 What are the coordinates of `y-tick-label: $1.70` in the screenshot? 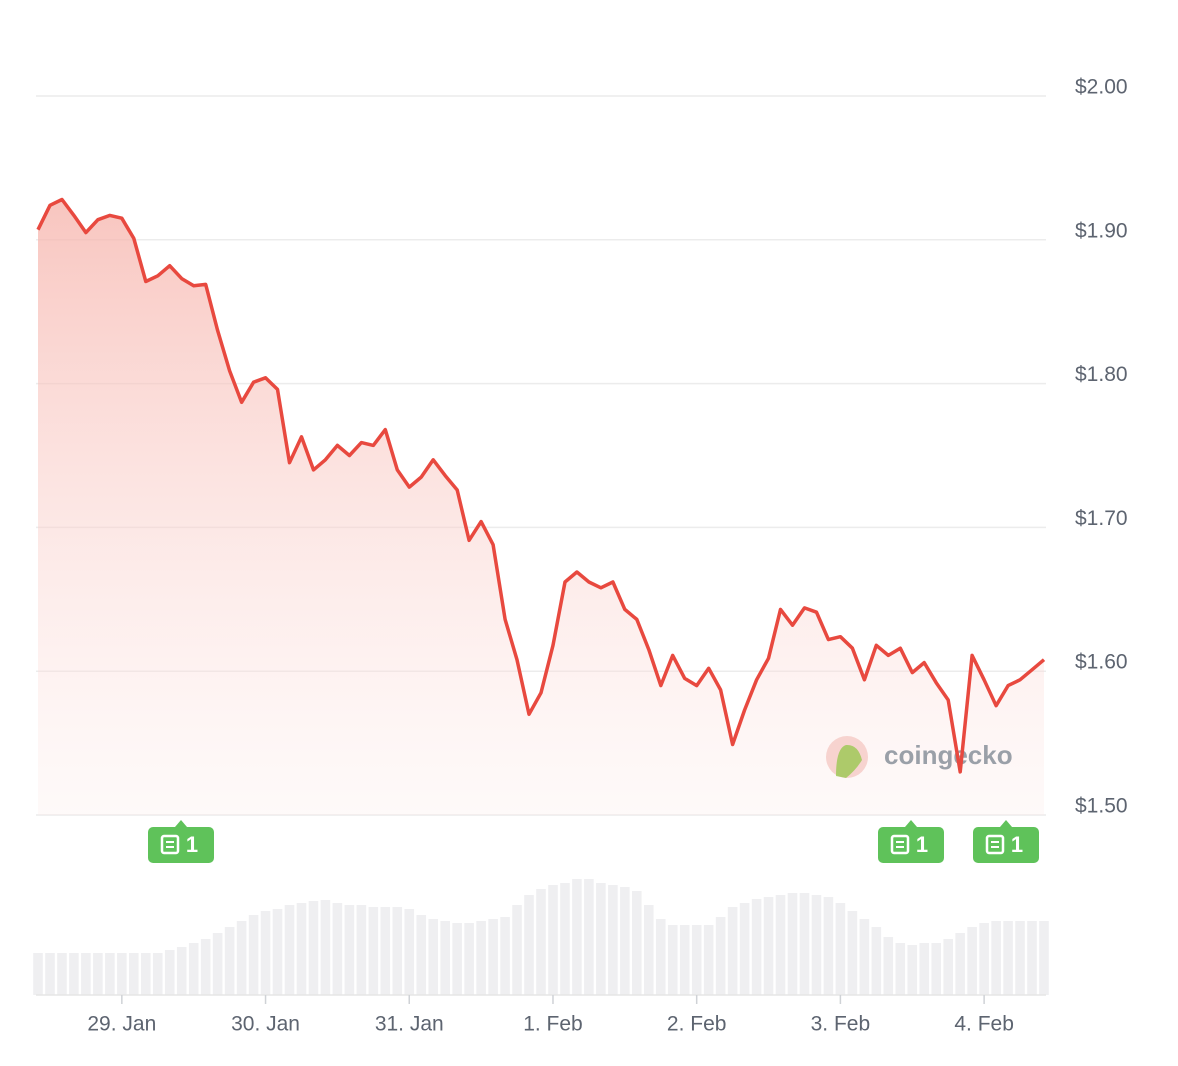 It's located at (1101, 518).